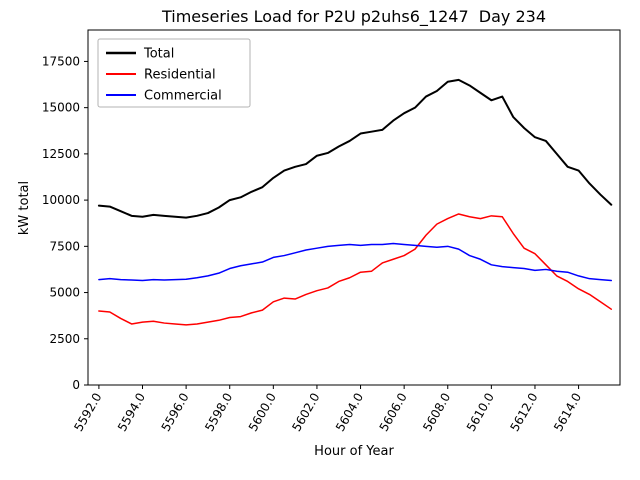 Image resolution: width=640 pixels, height=480 pixels. What do you see at coordinates (218, 412) in the screenshot?
I see `x-tick-label: 5598.0` at bounding box center [218, 412].